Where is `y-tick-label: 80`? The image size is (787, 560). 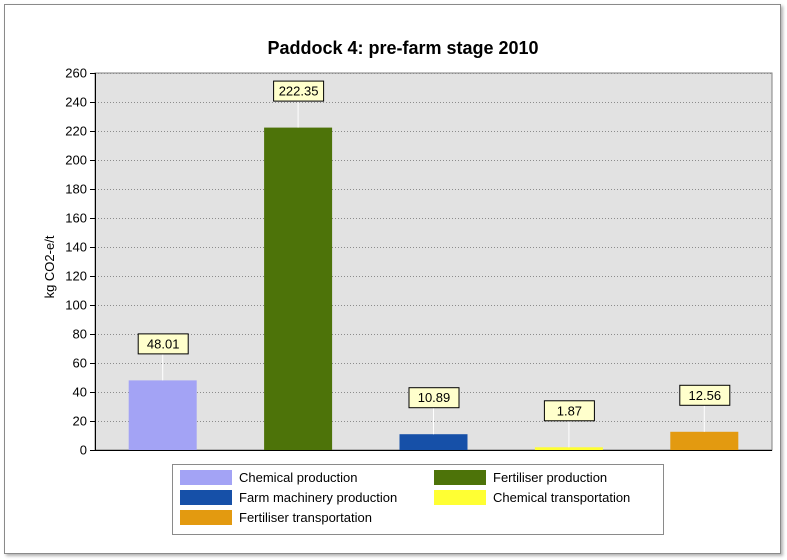
y-tick-label: 80 is located at coordinates (80, 334).